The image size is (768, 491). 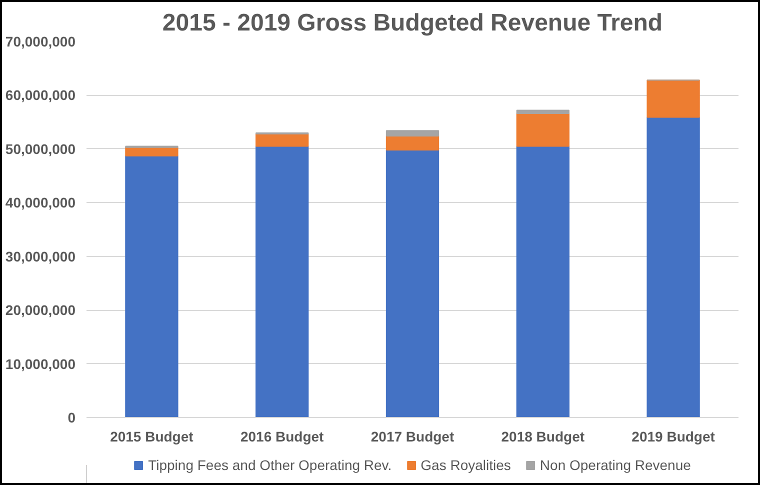 I want to click on y-tick-label: 20,000,000, so click(x=40, y=310).